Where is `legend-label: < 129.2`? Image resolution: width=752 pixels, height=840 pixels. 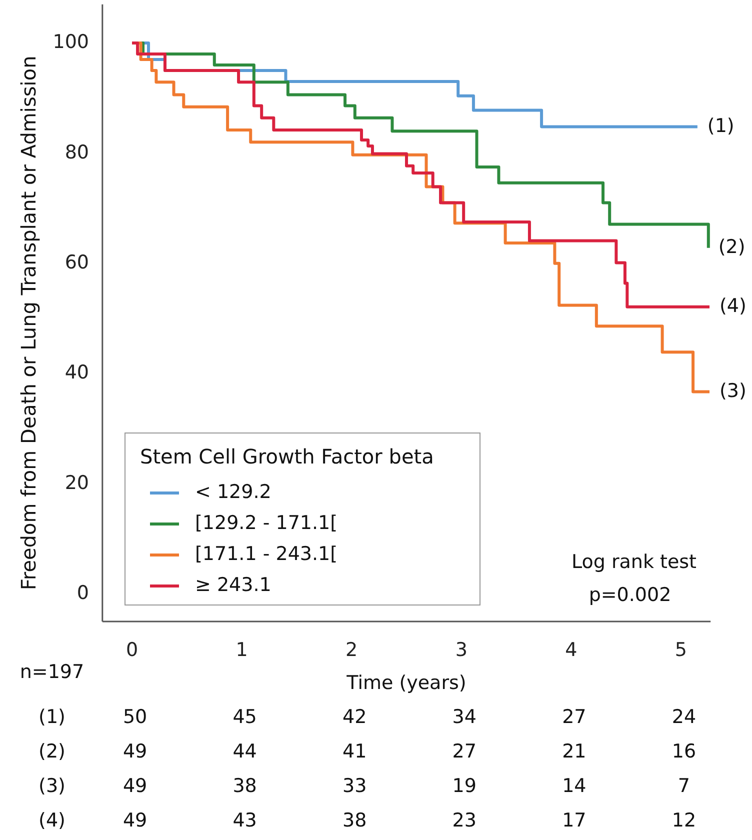
legend-label: < 129.2 is located at coordinates (233, 492).